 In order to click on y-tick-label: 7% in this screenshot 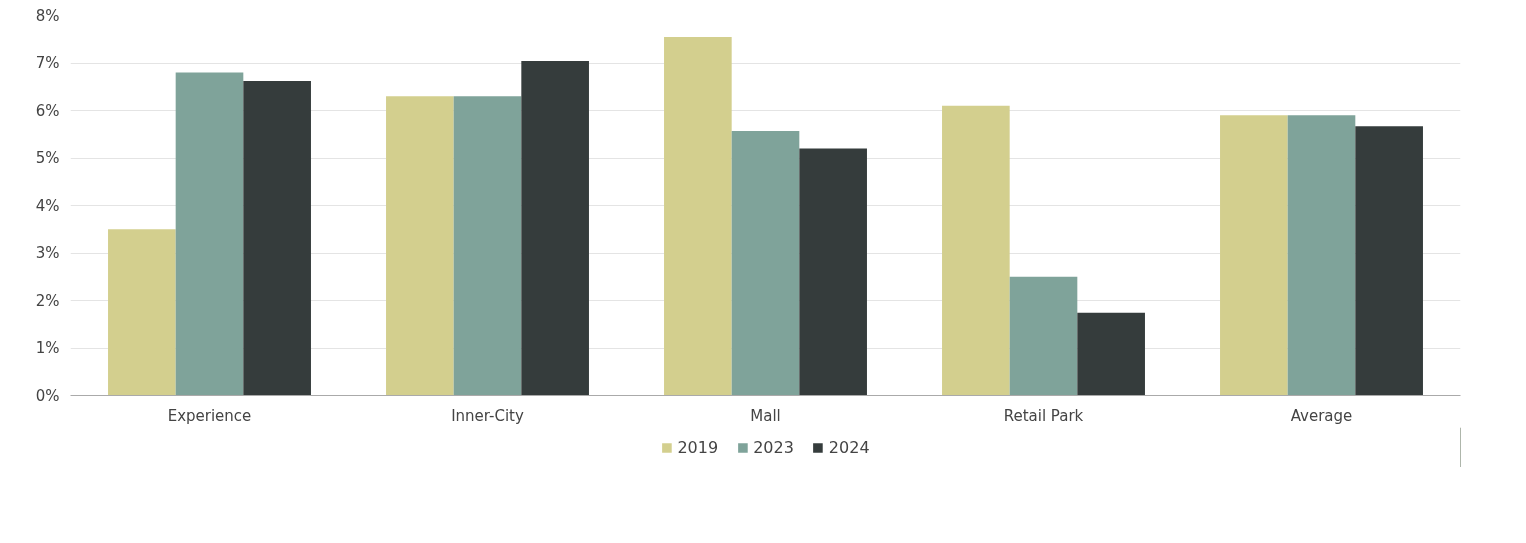, I will do `click(47, 63)`.